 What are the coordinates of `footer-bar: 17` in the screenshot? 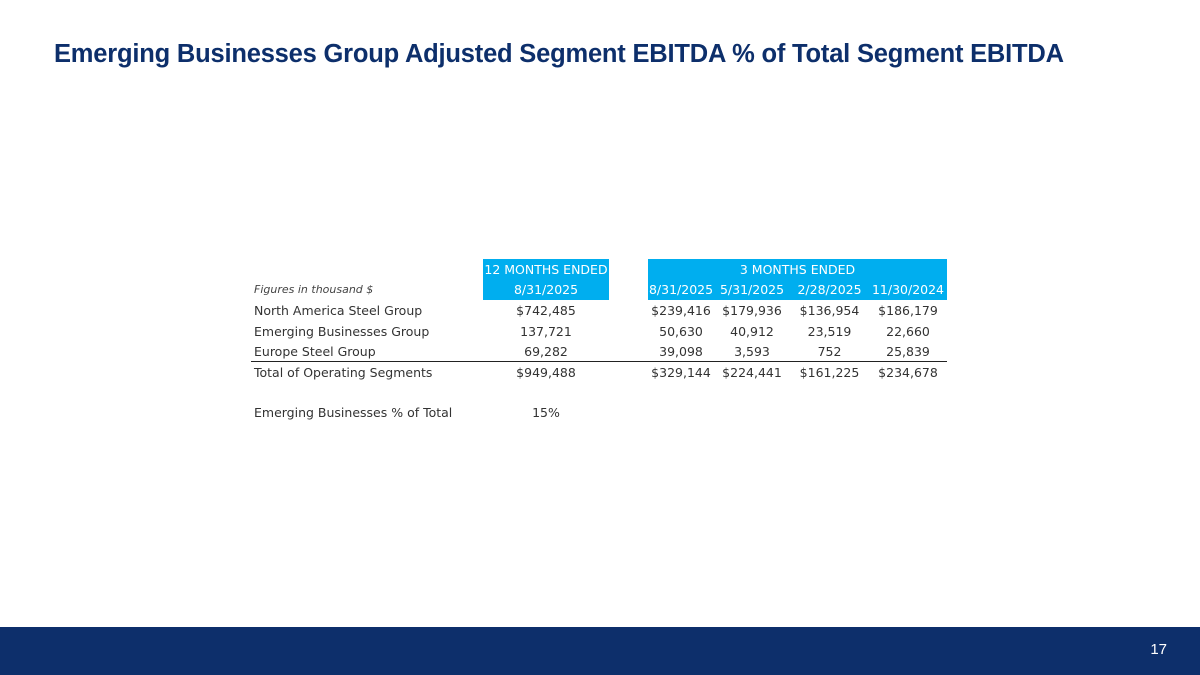 It's located at (600, 651).